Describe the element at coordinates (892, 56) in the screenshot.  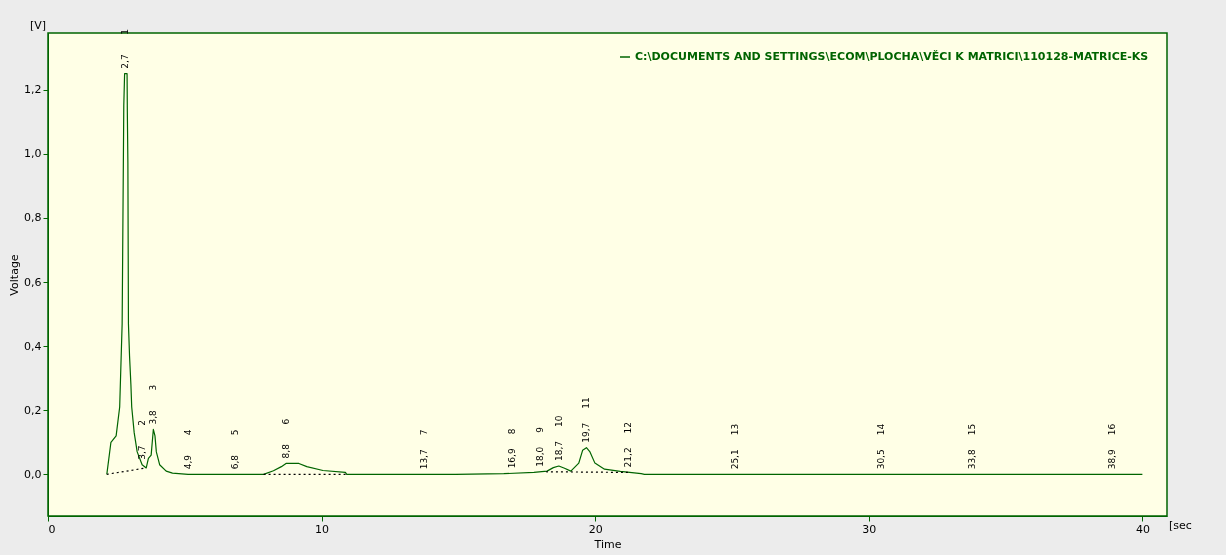
I see `legend-label: C:\DOCUMENTS AND SETTINGS\ECOM\PLOCHA\VĚCI K MATRICI\110128-MATRICE-KS` at that location.